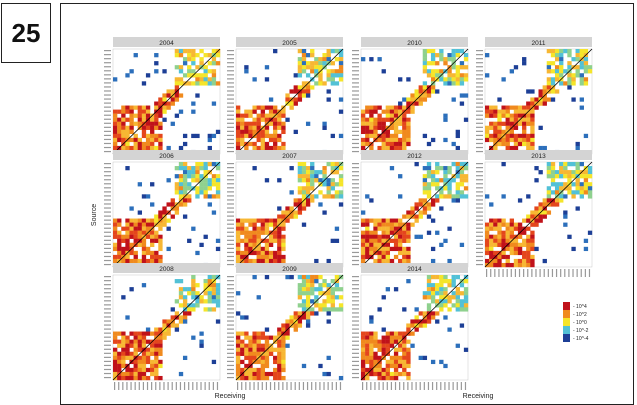 This screenshot has width=637, height=405. I want to click on legend-swatch, so click(566, 322).